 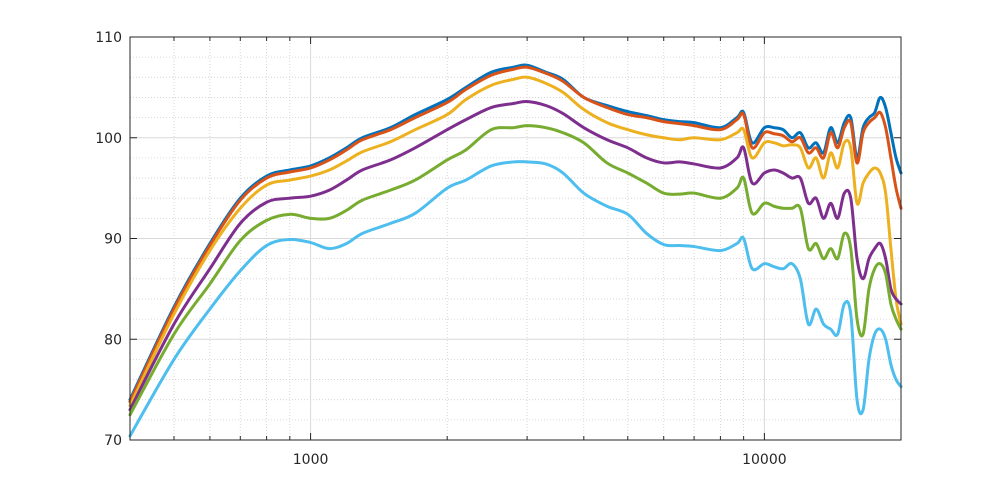 What do you see at coordinates (108, 38) in the screenshot?
I see `y-tick-label: 110` at bounding box center [108, 38].